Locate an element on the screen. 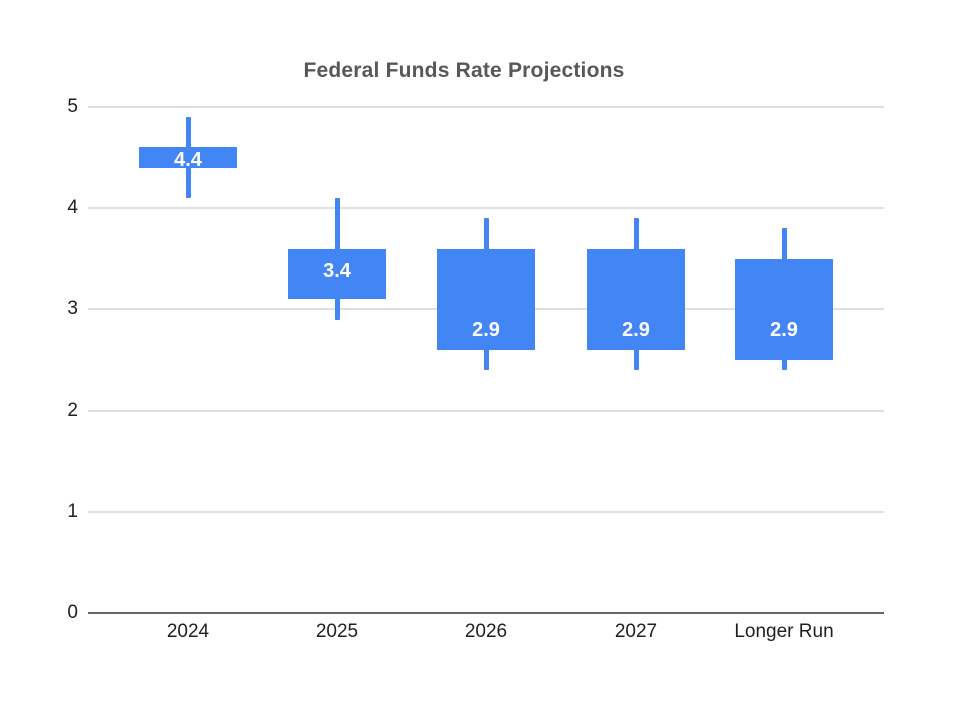 This screenshot has height=720, width=960. chart-title: Federal Funds Rate Projections is located at coordinates (464, 70).